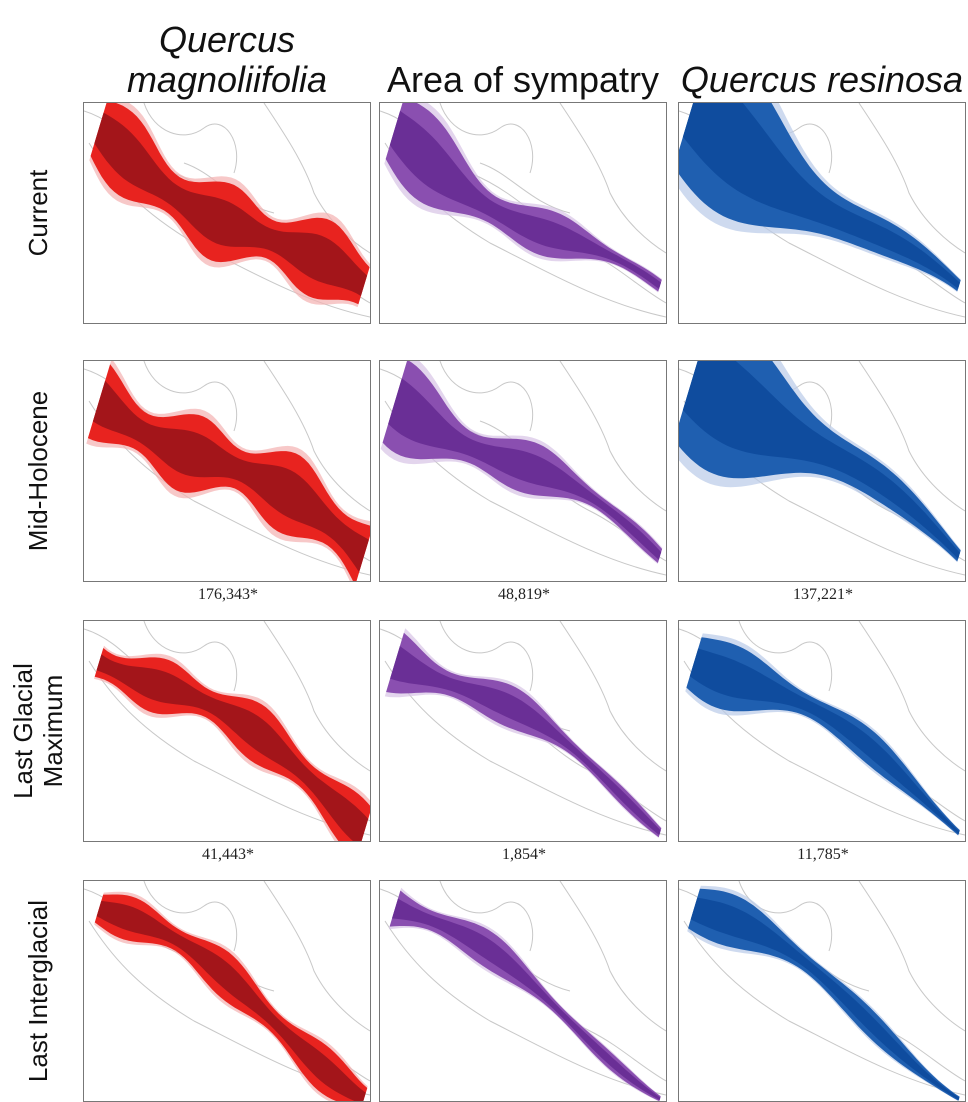 The image size is (968, 1102). I want to click on area-value: 48,819*, so click(524, 594).